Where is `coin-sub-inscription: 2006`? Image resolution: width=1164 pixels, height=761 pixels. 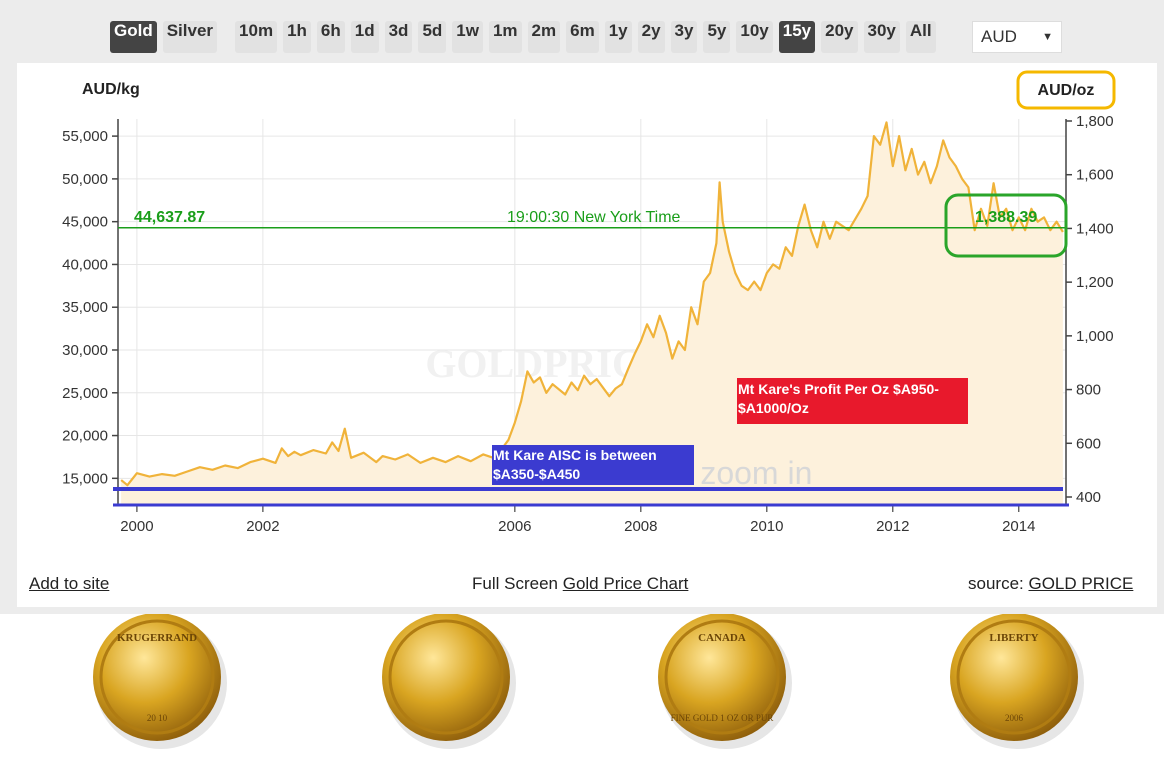 coin-sub-inscription: 2006 is located at coordinates (1014, 718).